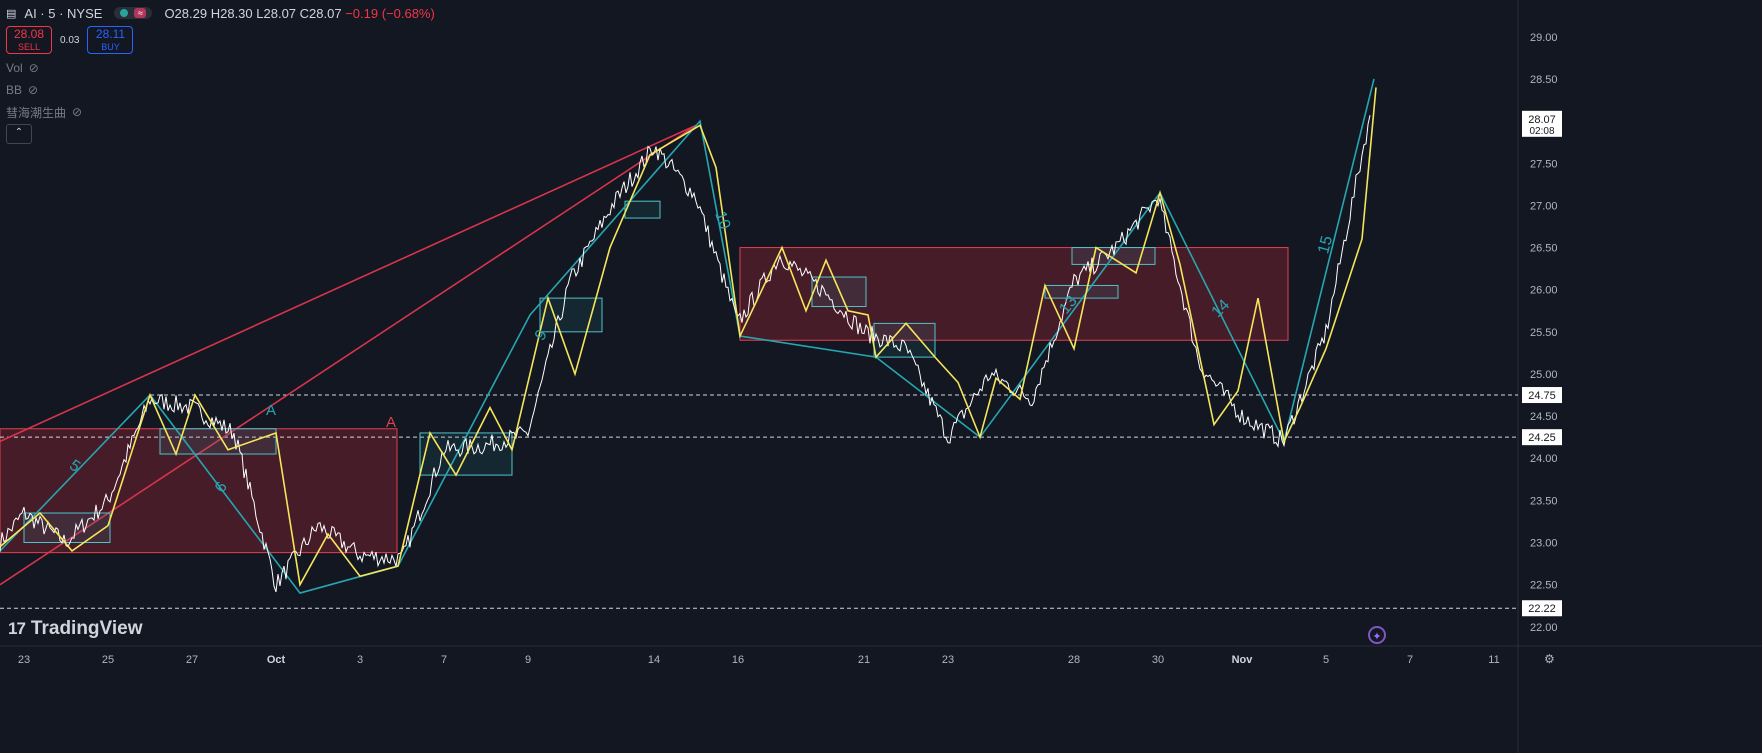 This screenshot has width=1762, height=753. Describe the element at coordinates (1074, 660) in the screenshot. I see `x-tick-label: 28` at that location.